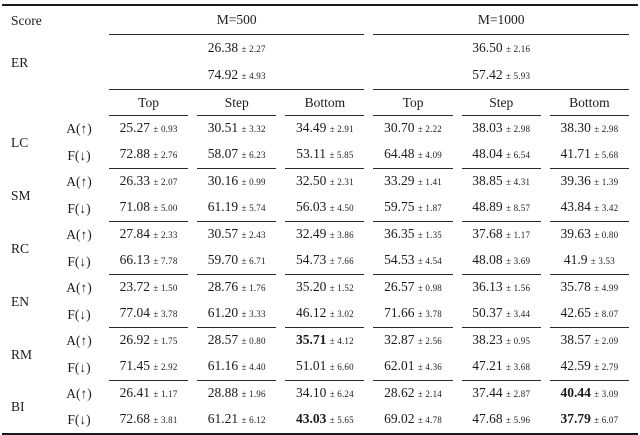  Describe the element at coordinates (223, 233) in the screenshot. I see `value-mean: 30.57` at that location.